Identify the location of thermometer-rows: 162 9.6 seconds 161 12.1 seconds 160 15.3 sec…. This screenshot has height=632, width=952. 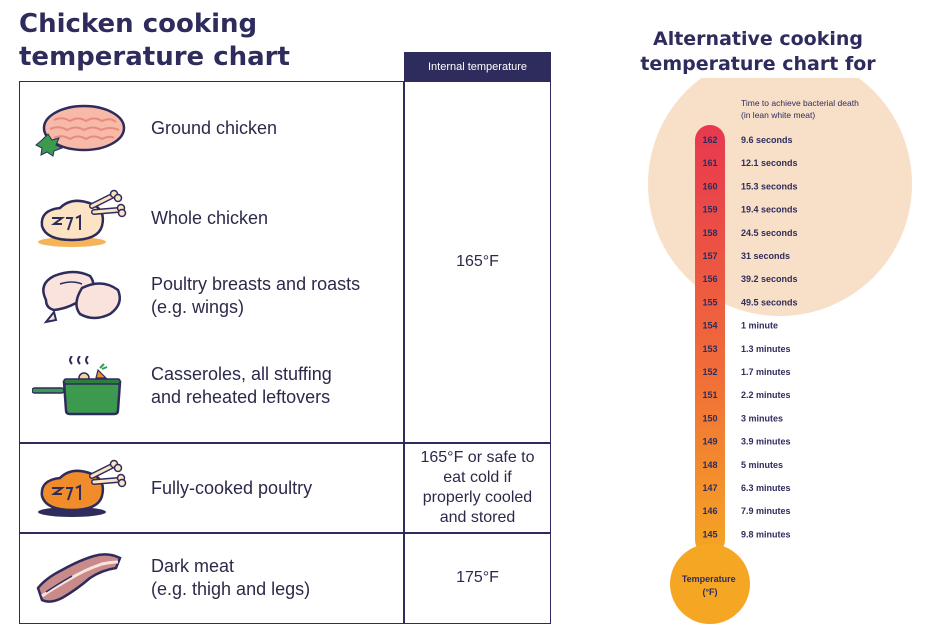
(749, 337).